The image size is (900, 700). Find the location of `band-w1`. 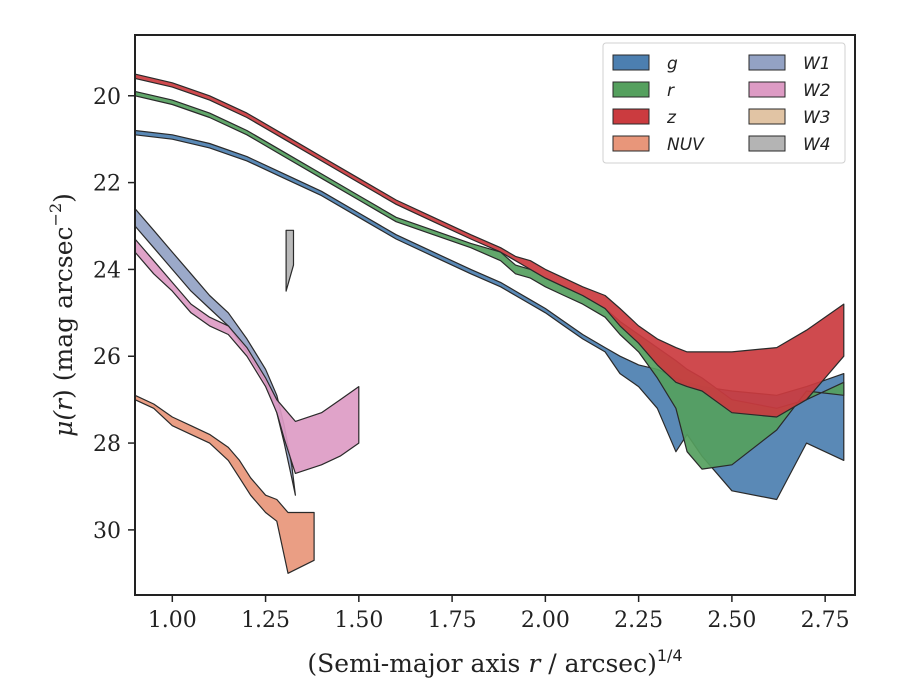

band-w1 is located at coordinates (215, 352).